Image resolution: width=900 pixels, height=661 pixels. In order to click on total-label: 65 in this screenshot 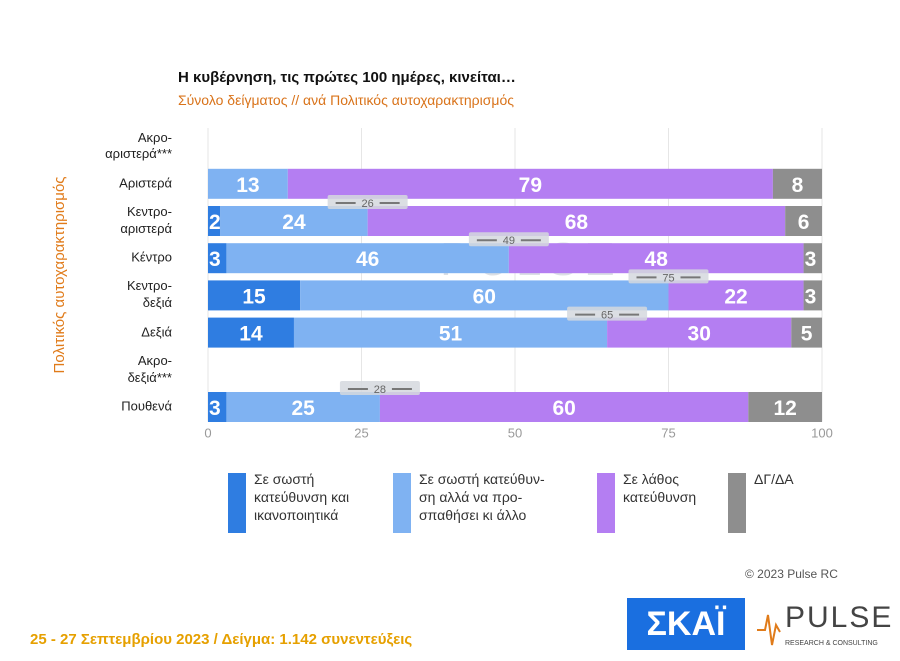, I will do `click(607, 316)`.